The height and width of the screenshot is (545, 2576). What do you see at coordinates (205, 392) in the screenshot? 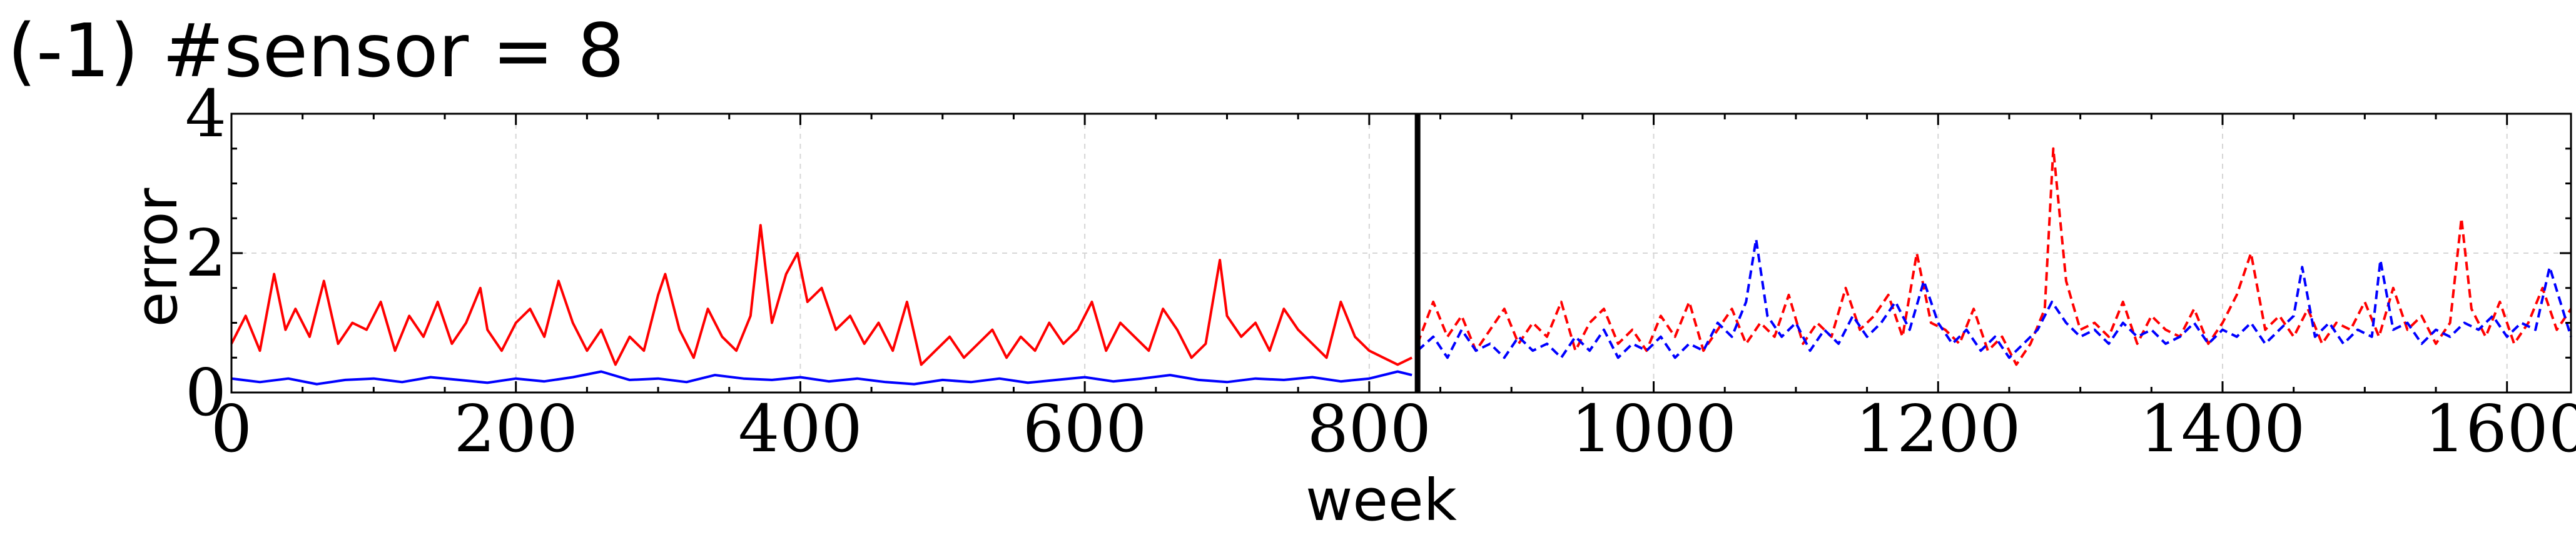
I see `y-tick-label: 0` at bounding box center [205, 392].